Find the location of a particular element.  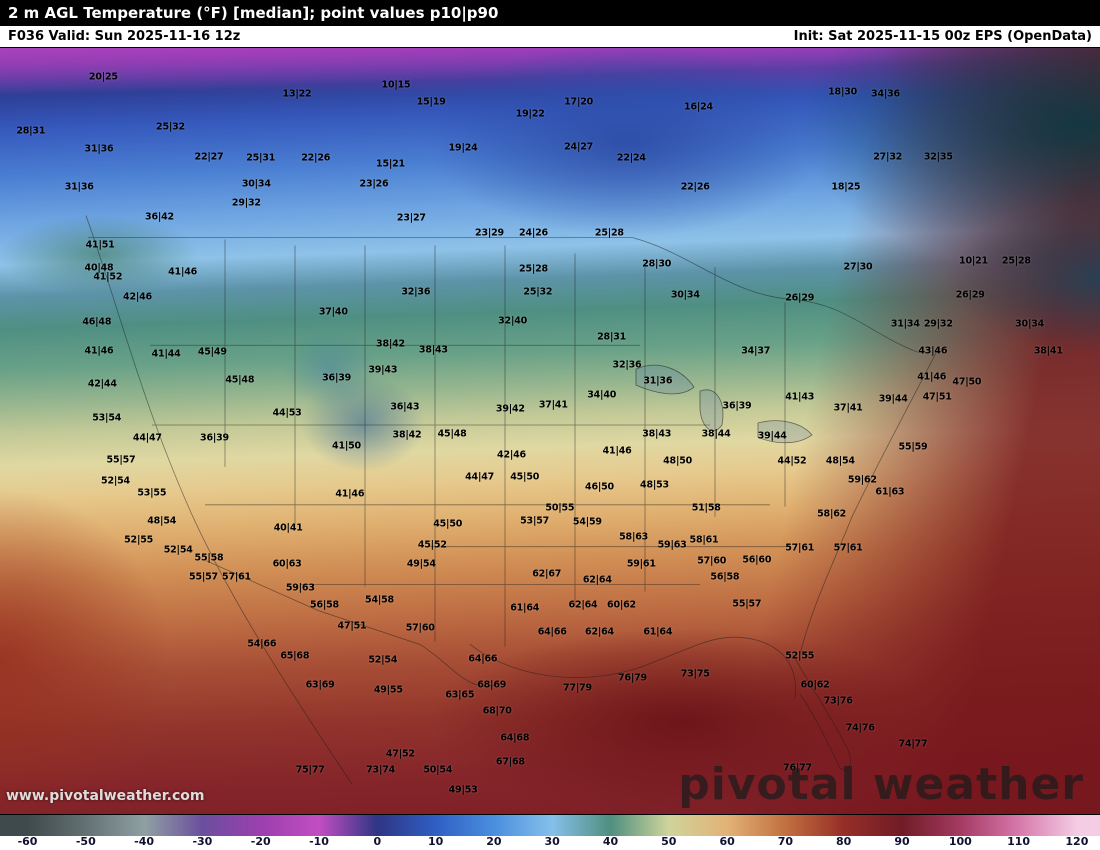

point-value: 38|42 is located at coordinates (390, 344).